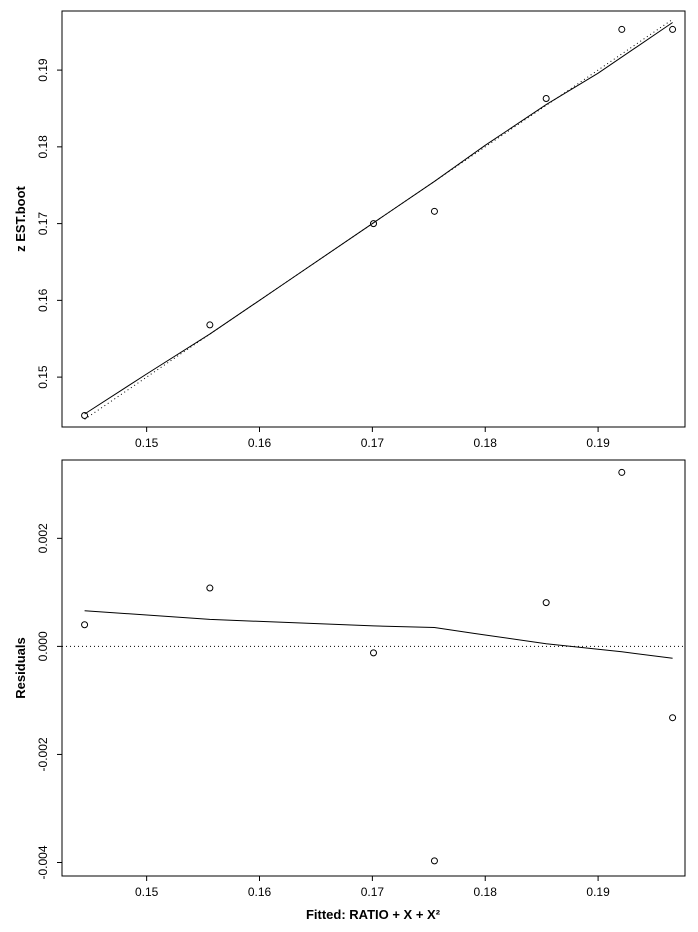  Describe the element at coordinates (43, 224) in the screenshot. I see `y-tick-label: 0.17` at that location.